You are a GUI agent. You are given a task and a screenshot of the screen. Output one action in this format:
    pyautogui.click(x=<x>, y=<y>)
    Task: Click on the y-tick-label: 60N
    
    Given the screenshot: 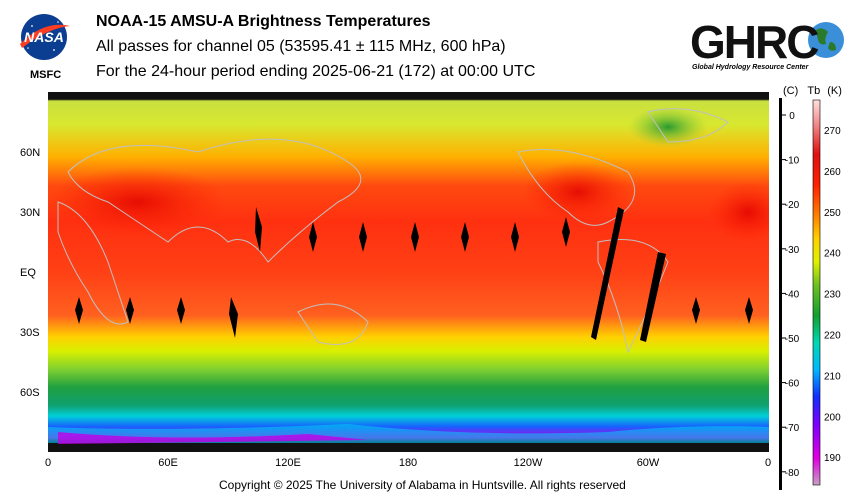 What is the action you would take?
    pyautogui.click(x=30, y=153)
    